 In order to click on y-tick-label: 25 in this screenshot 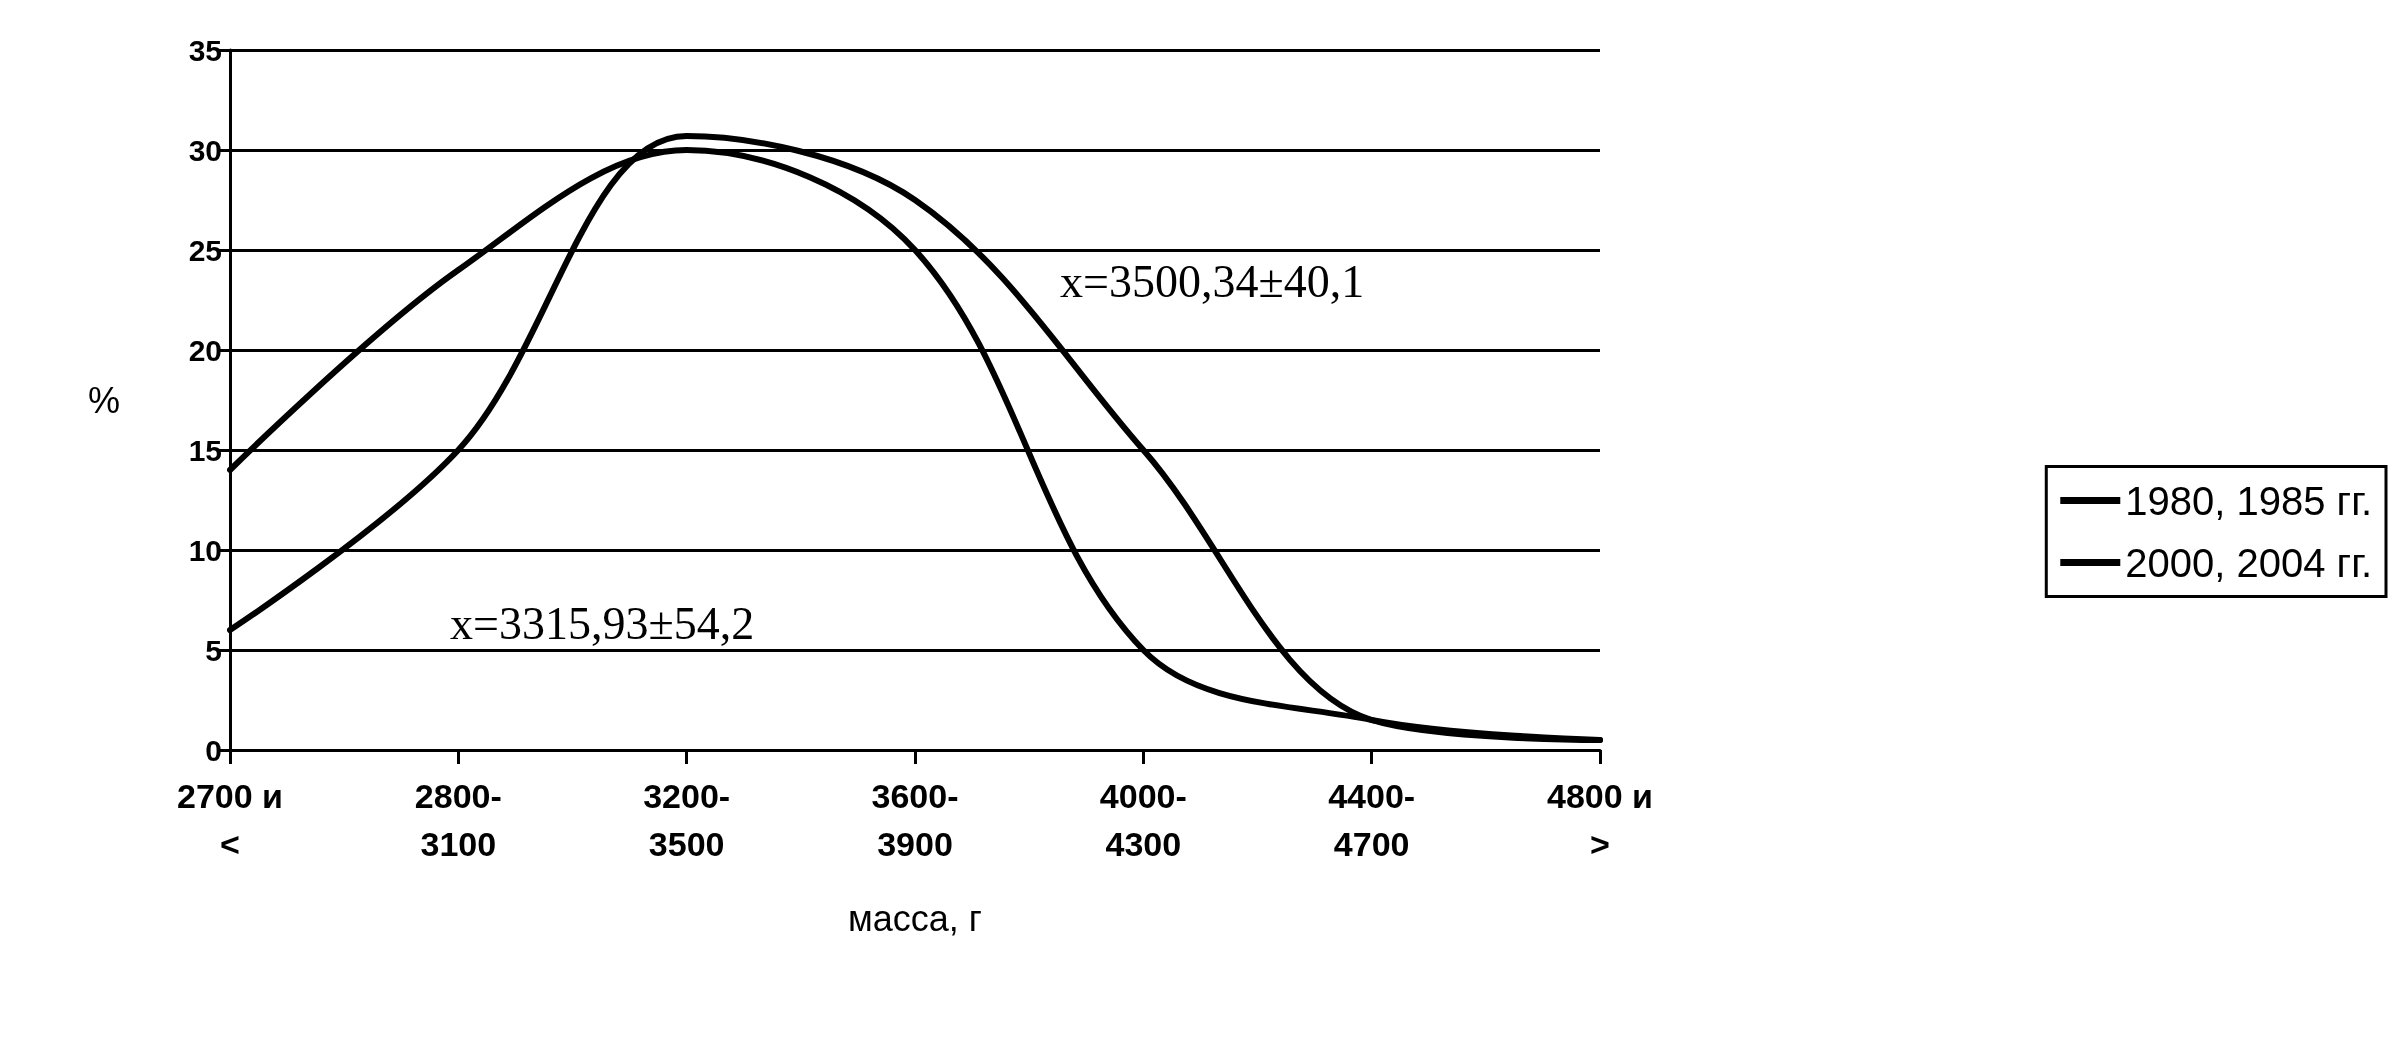, I will do `click(205, 250)`.